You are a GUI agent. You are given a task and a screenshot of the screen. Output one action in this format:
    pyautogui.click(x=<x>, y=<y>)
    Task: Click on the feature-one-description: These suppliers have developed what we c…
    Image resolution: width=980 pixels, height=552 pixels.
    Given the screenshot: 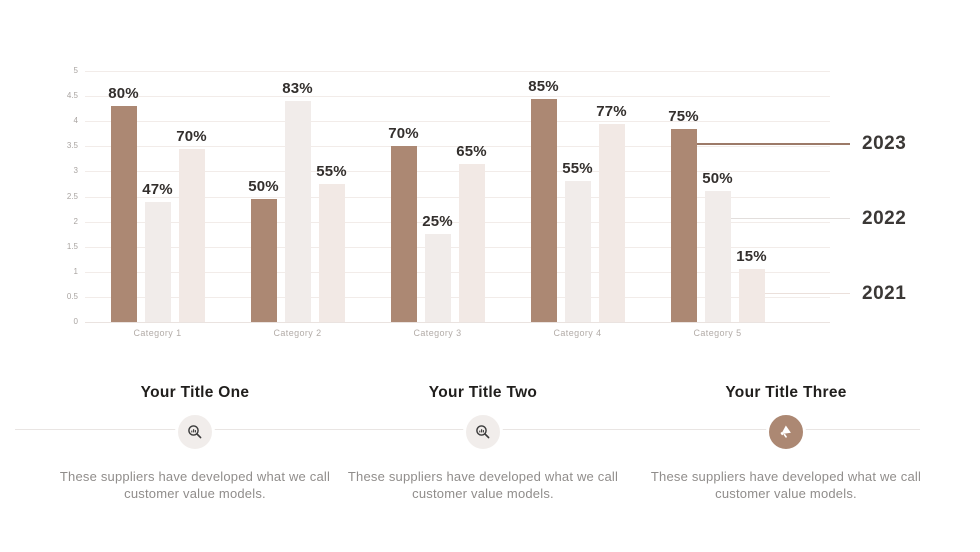 What is the action you would take?
    pyautogui.click(x=195, y=485)
    